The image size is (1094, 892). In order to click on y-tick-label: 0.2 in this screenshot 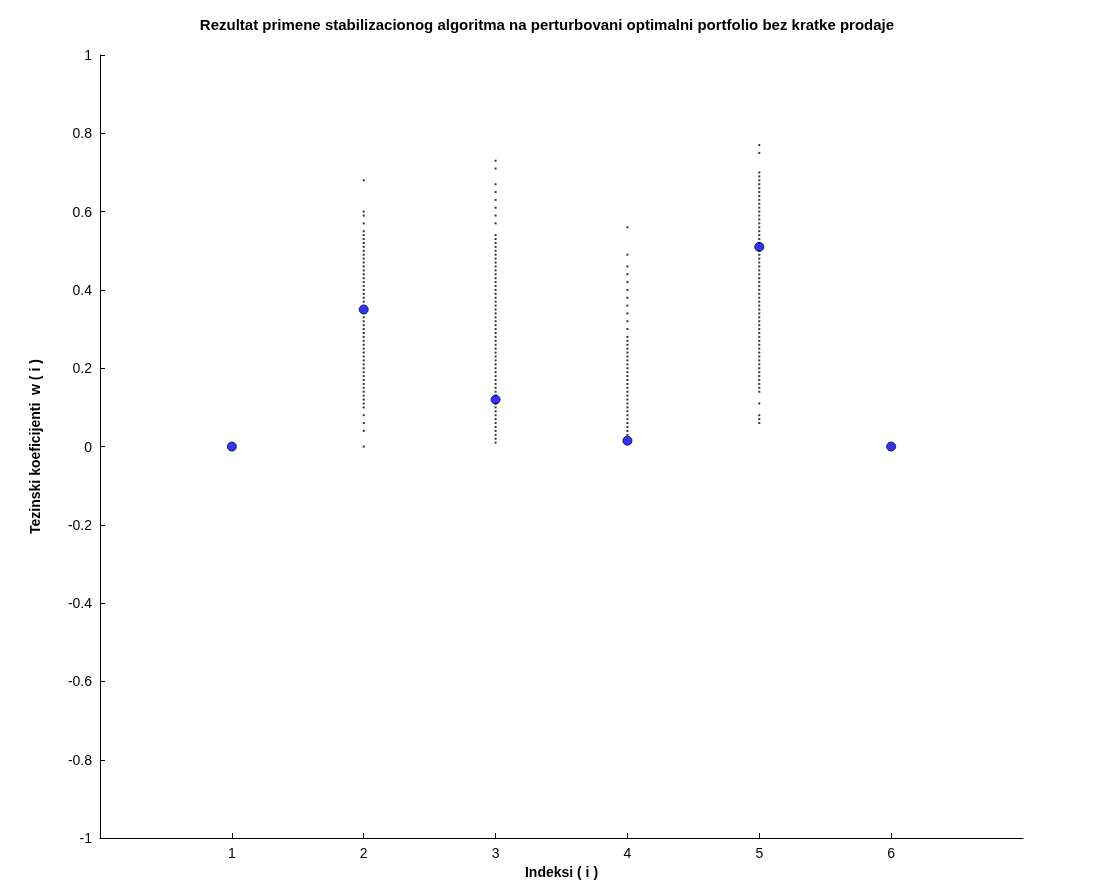, I will do `click(82, 368)`.